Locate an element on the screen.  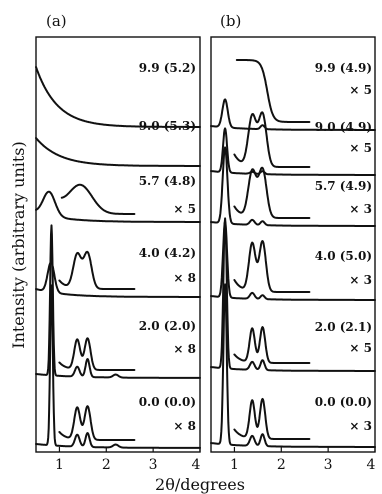
panel-a-tick-label-0: 1 is located at coordinates (59, 465).